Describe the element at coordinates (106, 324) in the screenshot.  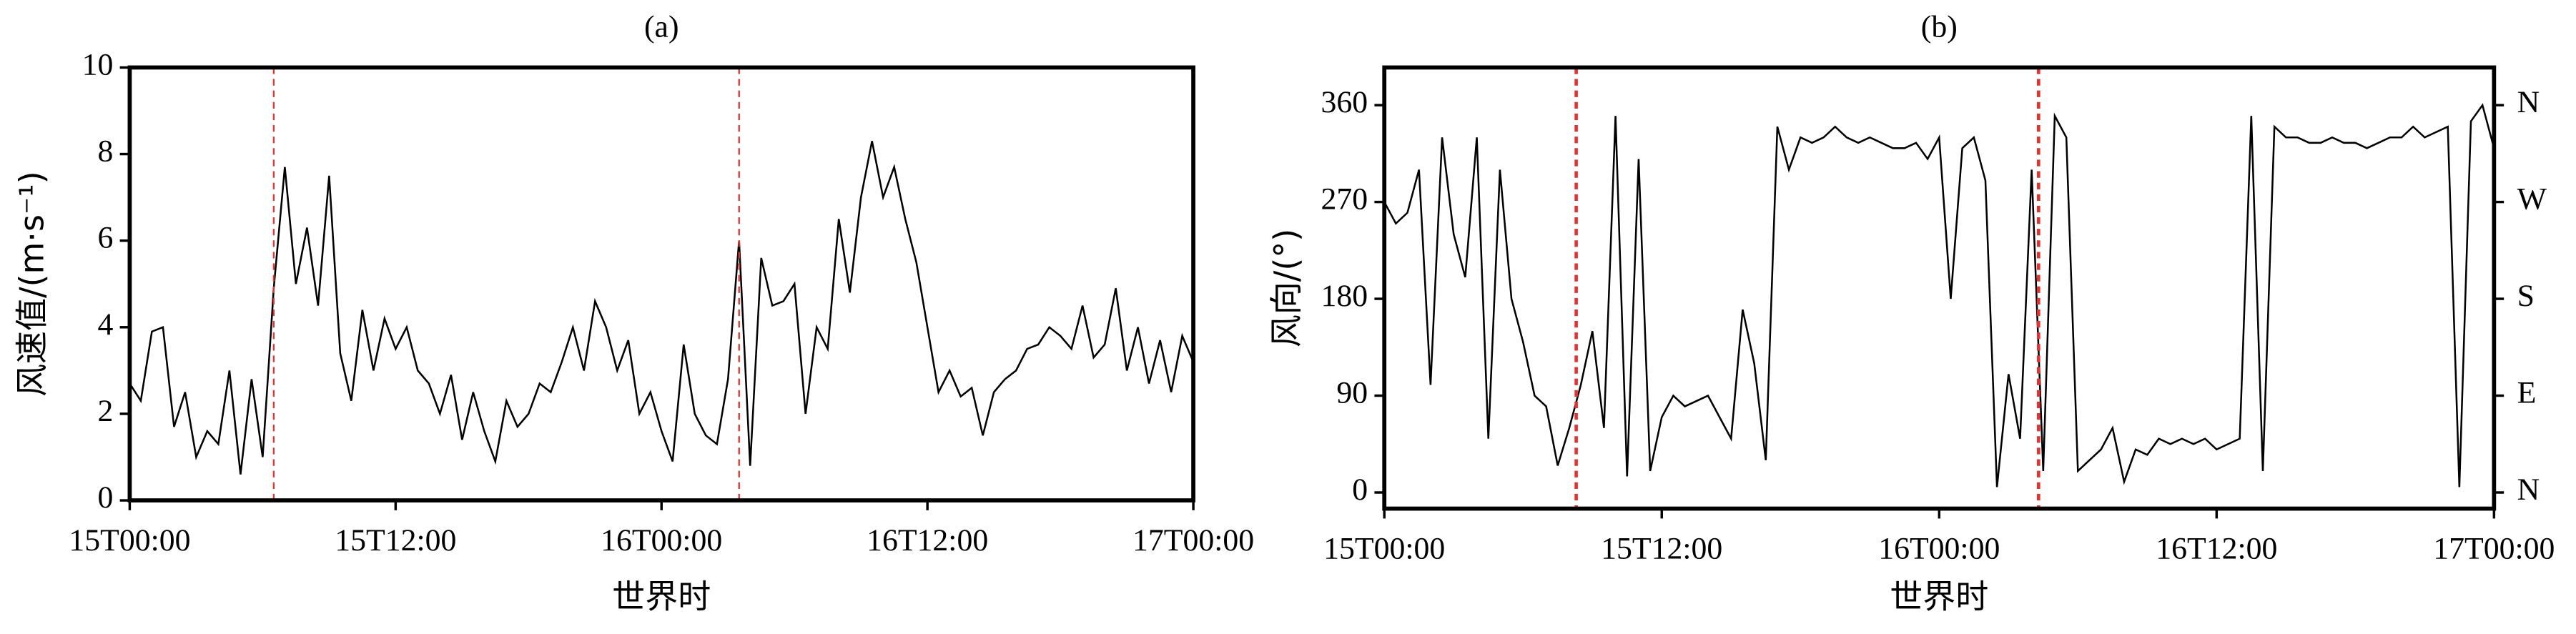
I see `y-tick-label: 4` at that location.